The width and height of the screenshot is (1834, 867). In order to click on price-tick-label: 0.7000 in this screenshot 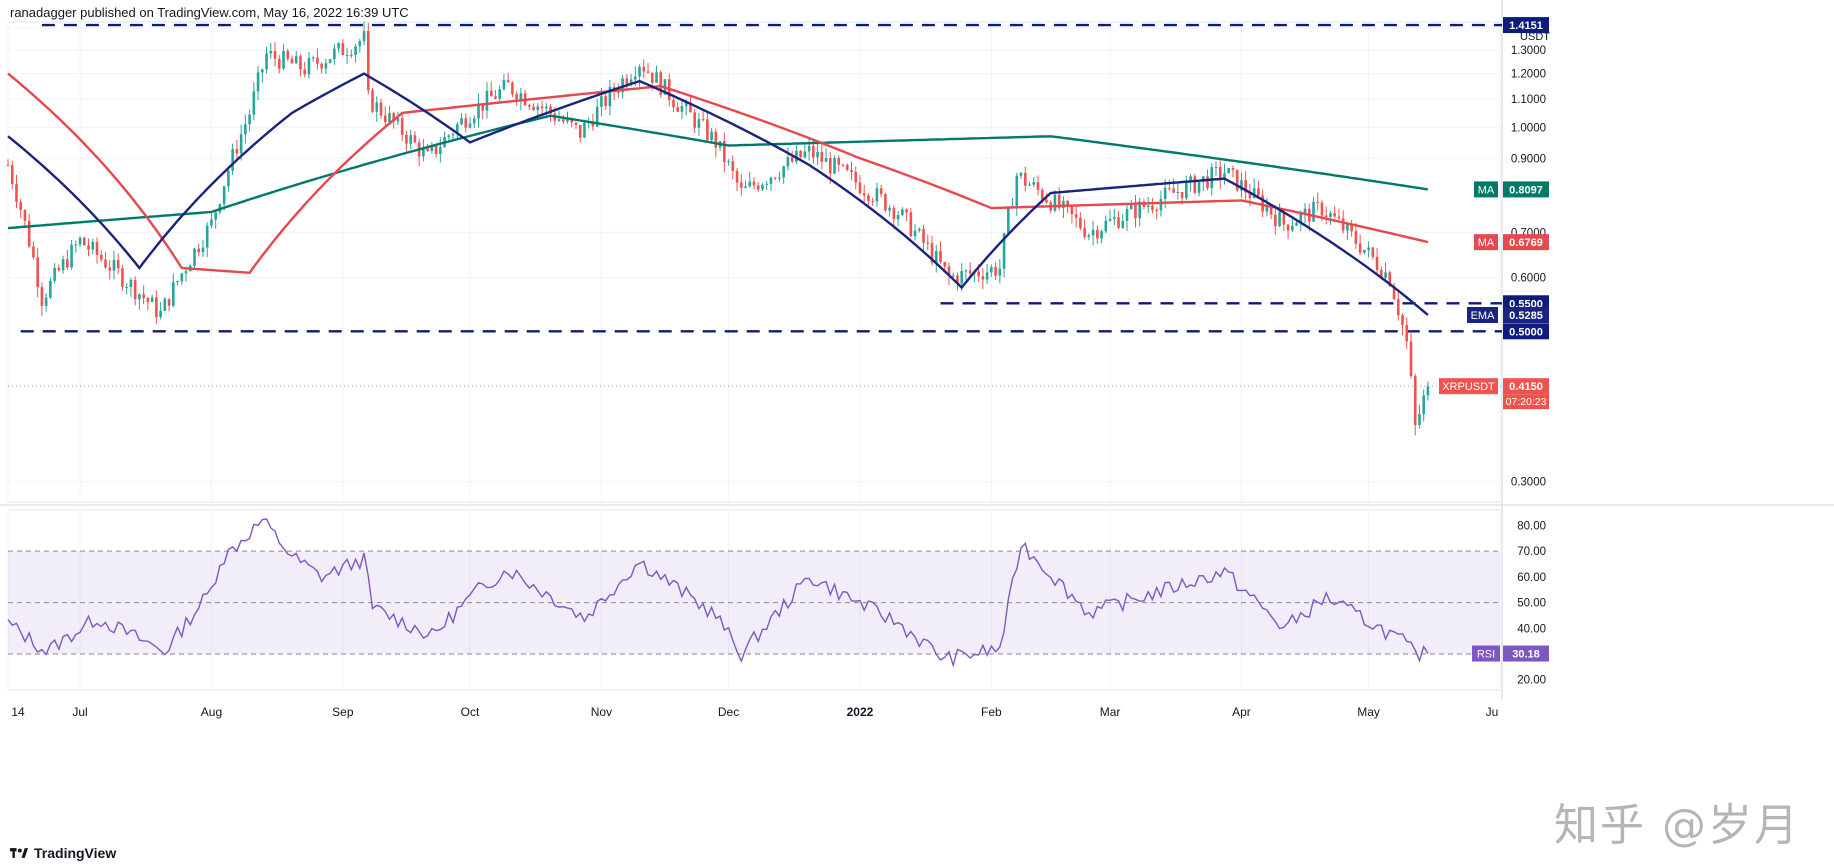, I will do `click(1528, 233)`.